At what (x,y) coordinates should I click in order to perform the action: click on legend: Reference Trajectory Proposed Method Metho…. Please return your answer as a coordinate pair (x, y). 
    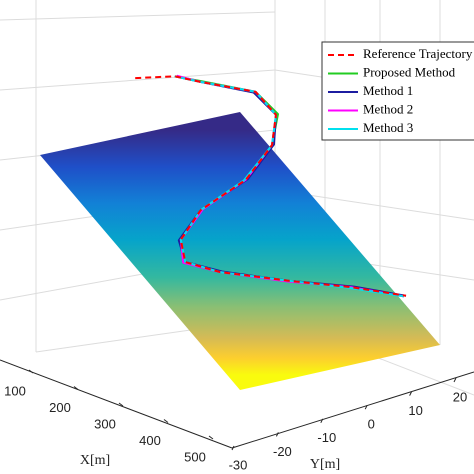
    Looking at the image, I should click on (397, 91).